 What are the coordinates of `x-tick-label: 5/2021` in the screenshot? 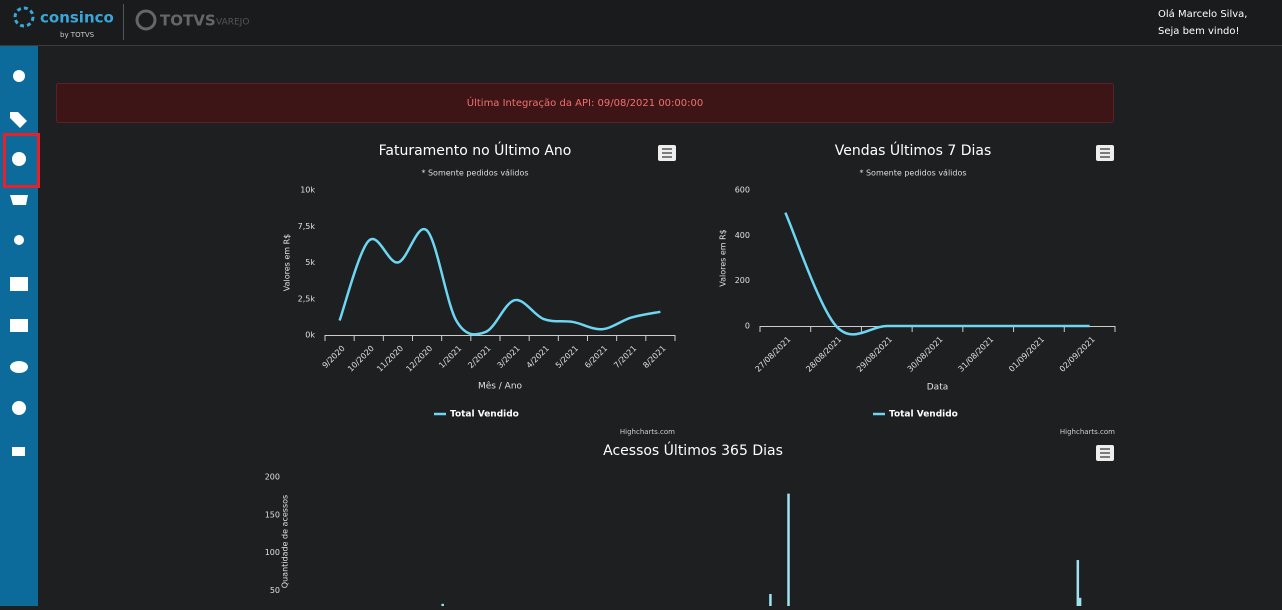 It's located at (567, 357).